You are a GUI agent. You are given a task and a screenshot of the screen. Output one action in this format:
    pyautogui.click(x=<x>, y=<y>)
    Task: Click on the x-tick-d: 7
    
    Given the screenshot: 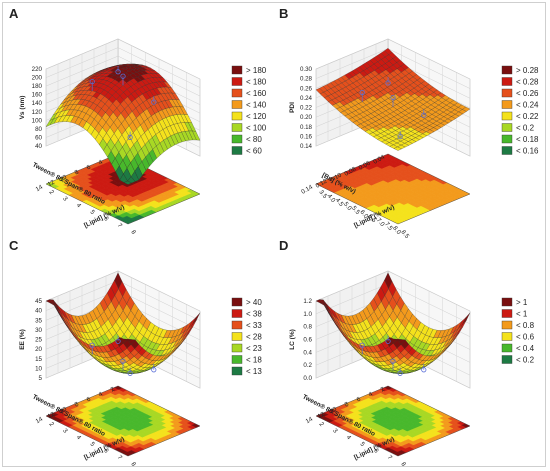 What is the action you would take?
    pyautogui.click(x=390, y=458)
    